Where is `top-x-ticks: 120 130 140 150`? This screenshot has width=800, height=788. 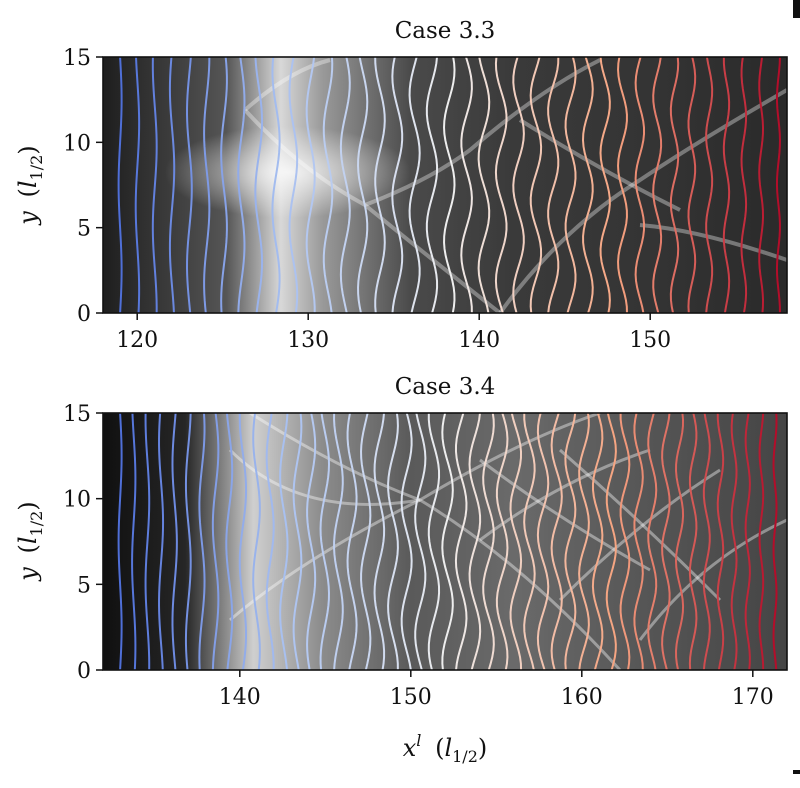
top-x-ticks: 120 130 140 150 is located at coordinates (393, 333).